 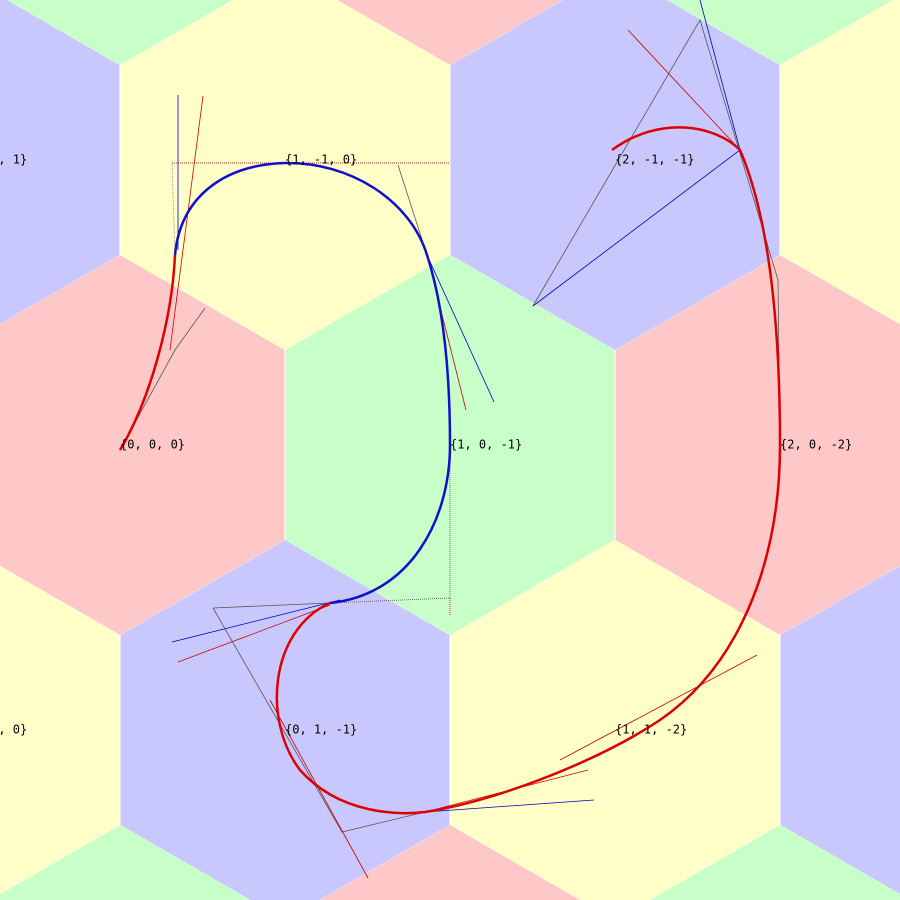 What do you see at coordinates (654, 160) in the screenshot?
I see `cell-label: {2, -1, -1}` at bounding box center [654, 160].